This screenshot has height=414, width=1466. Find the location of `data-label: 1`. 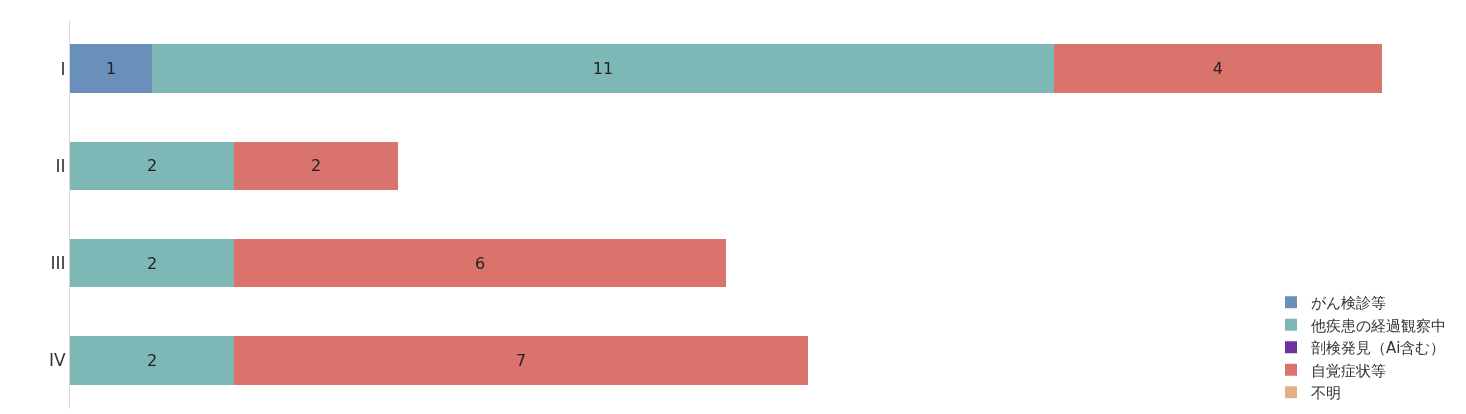

data-label: 1 is located at coordinates (111, 69).